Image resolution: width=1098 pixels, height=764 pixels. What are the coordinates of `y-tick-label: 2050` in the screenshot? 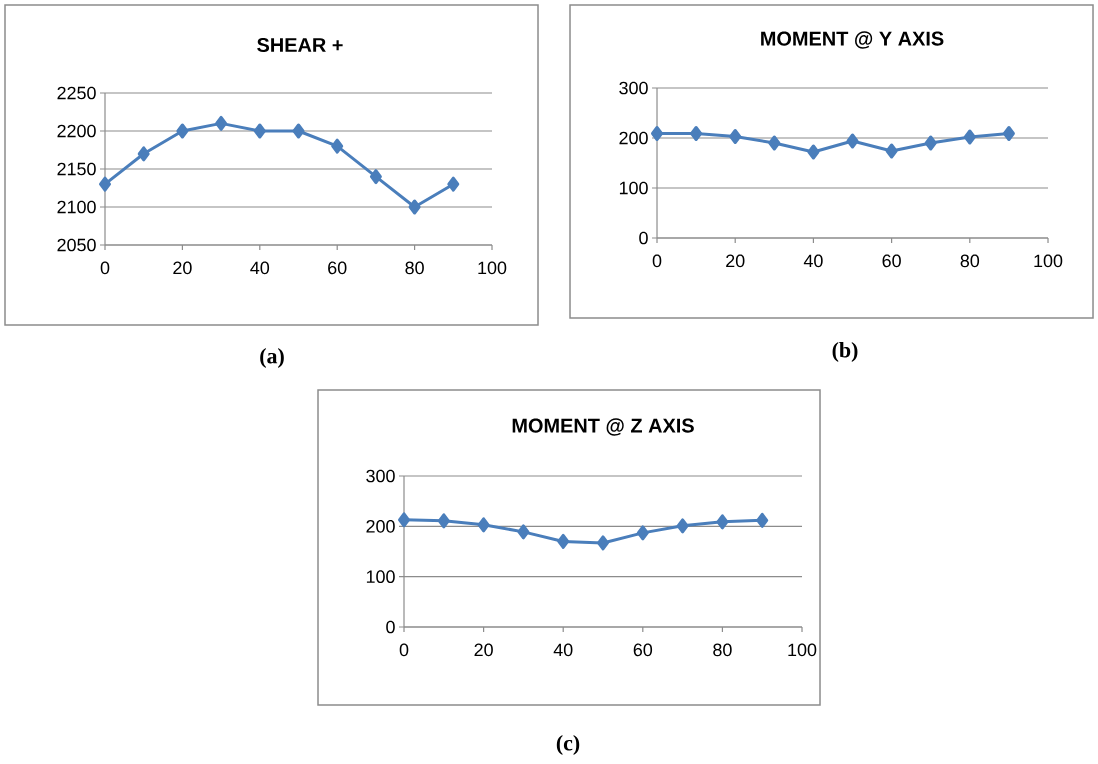 It's located at (76, 245).